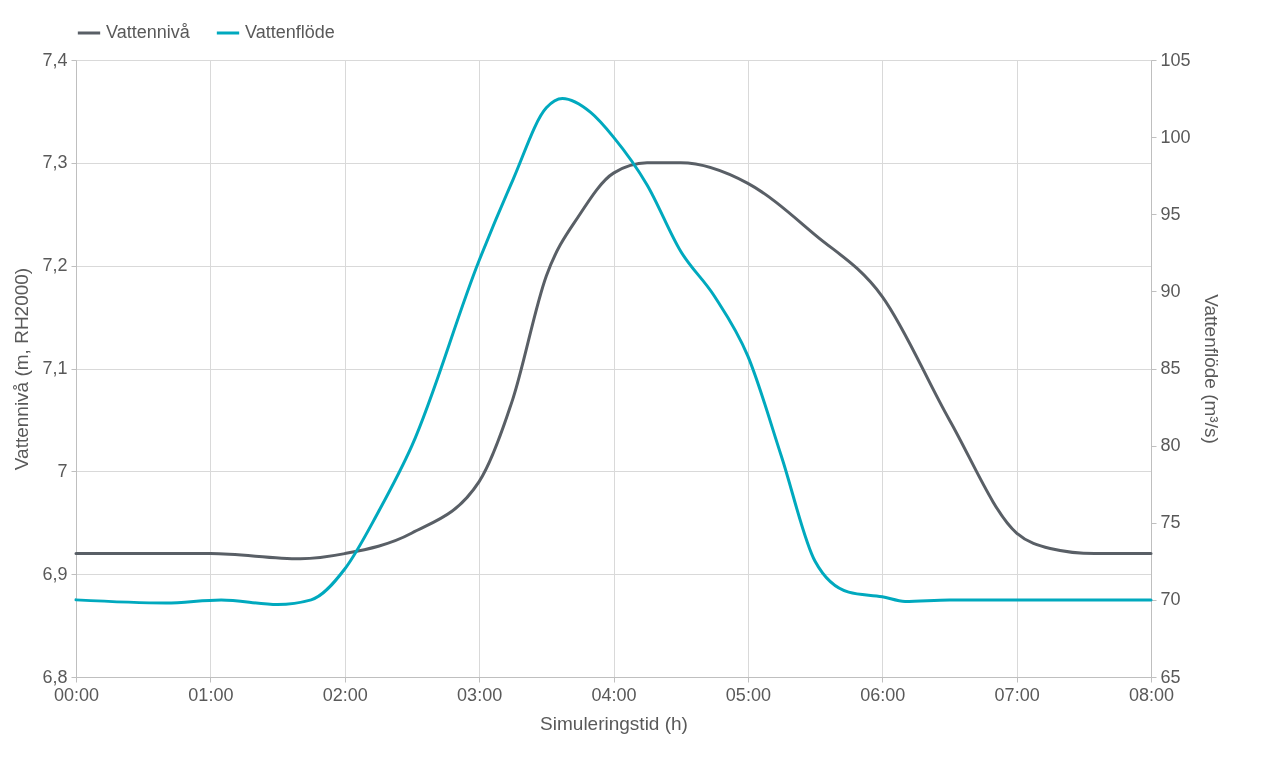  Describe the element at coordinates (22, 369) in the screenshot. I see `y-axis-title: Vattennivå (m, RH2000)` at that location.